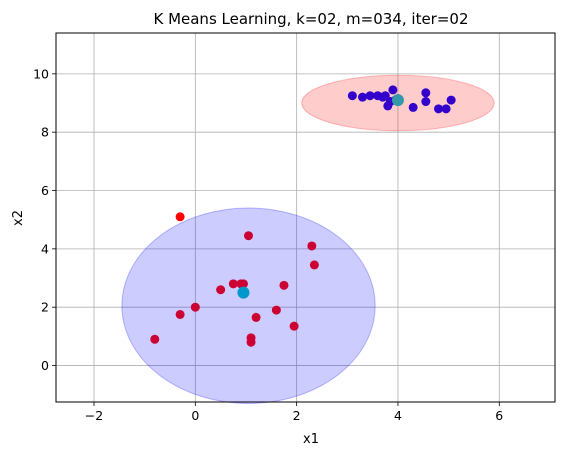 The width and height of the screenshot is (566, 455). What do you see at coordinates (41, 73) in the screenshot?
I see `y-tick-label: 10` at bounding box center [41, 73].